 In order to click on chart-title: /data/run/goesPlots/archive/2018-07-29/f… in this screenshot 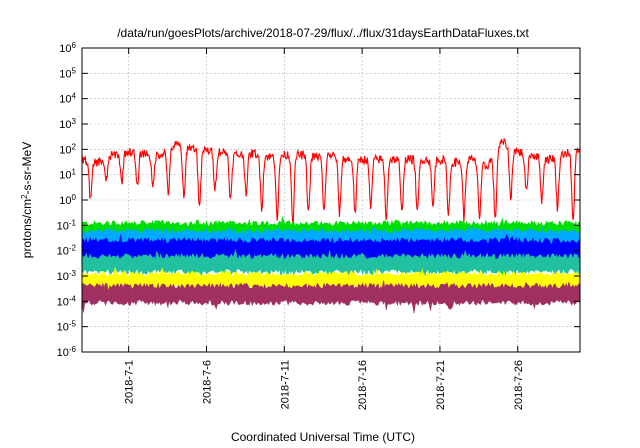, I will do `click(323, 33)`.